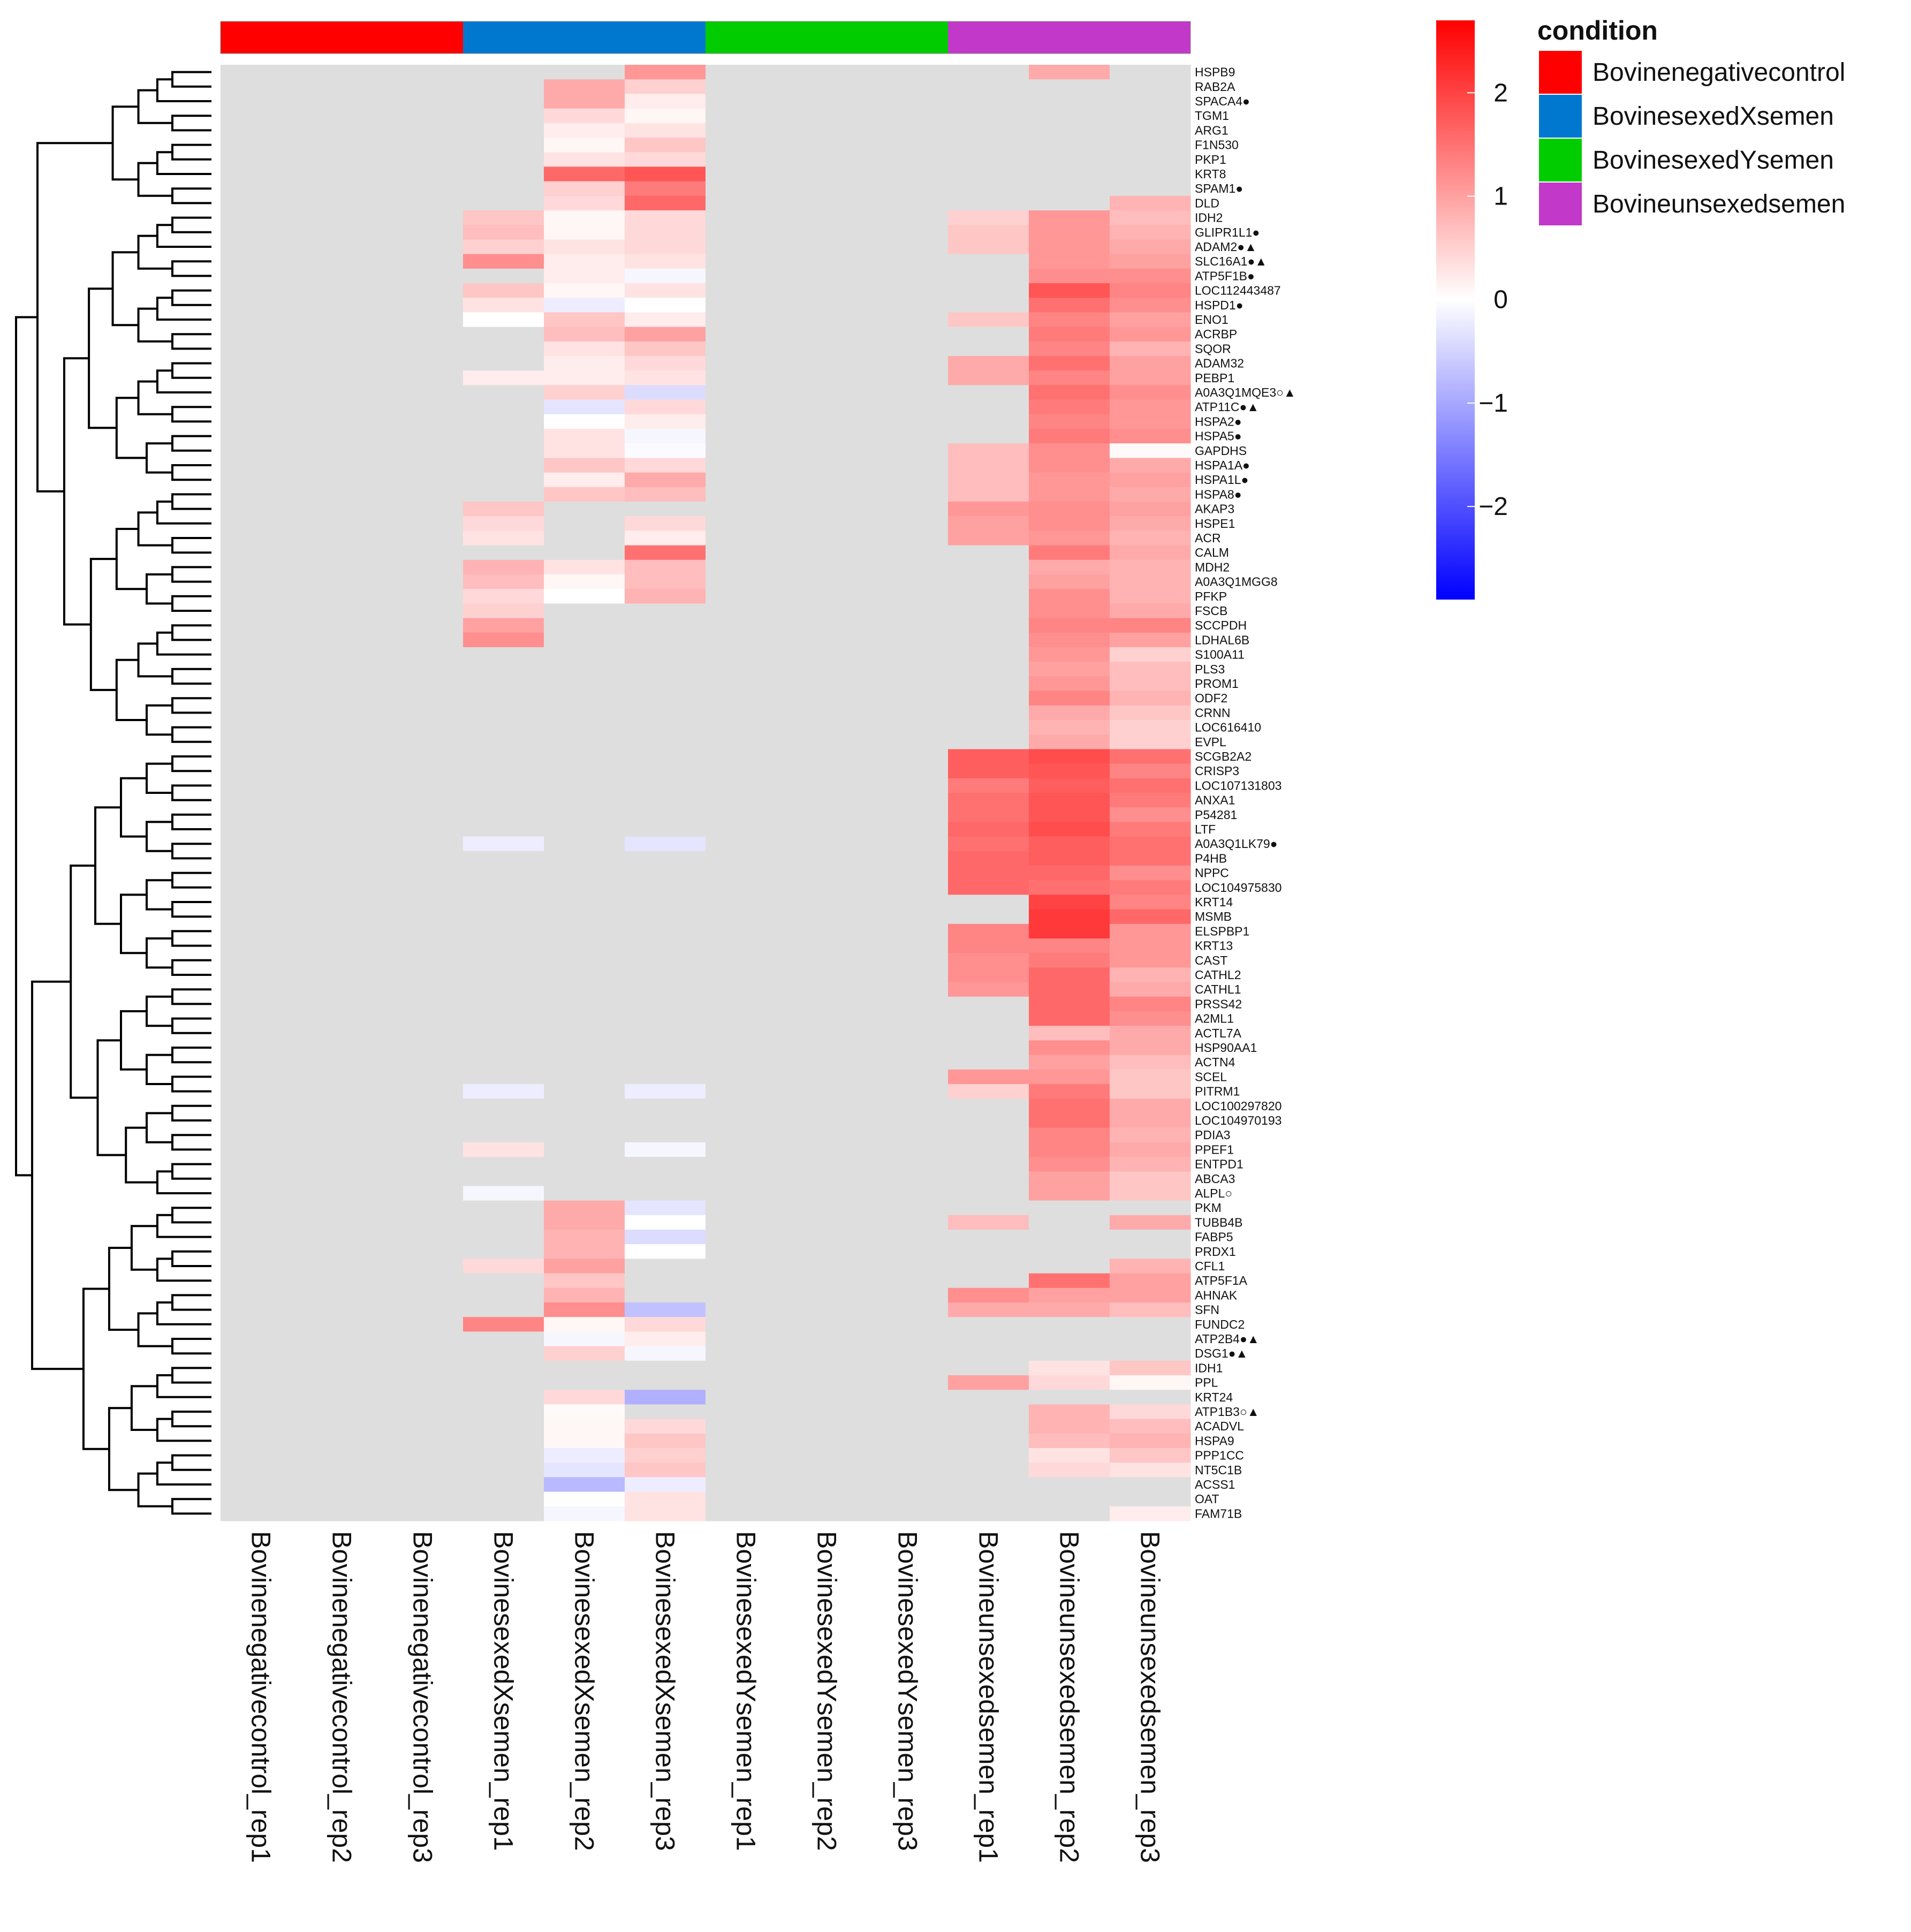 The width and height of the screenshot is (1911, 1932). I want to click on row-label: ELSPBP1, so click(1222, 931).